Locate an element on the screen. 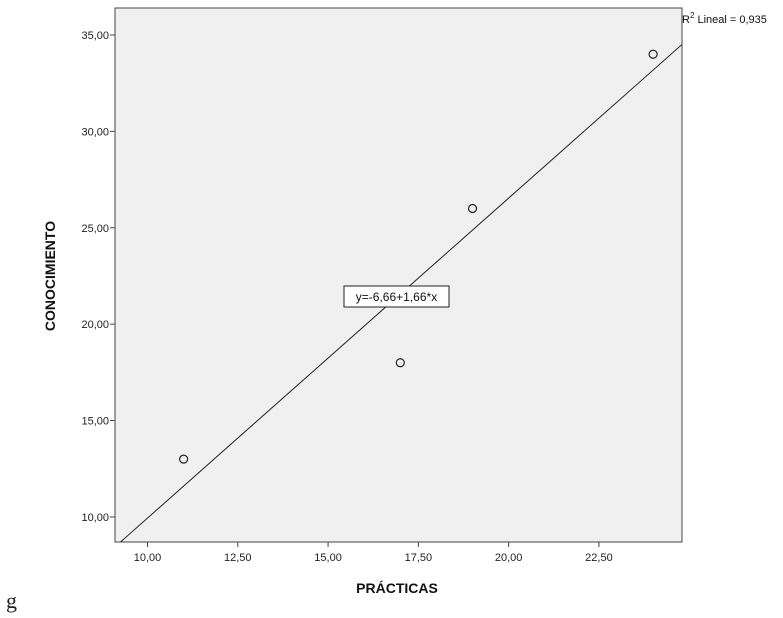 This screenshot has width=783, height=618. x-tick-label: 15,00 is located at coordinates (328, 558).